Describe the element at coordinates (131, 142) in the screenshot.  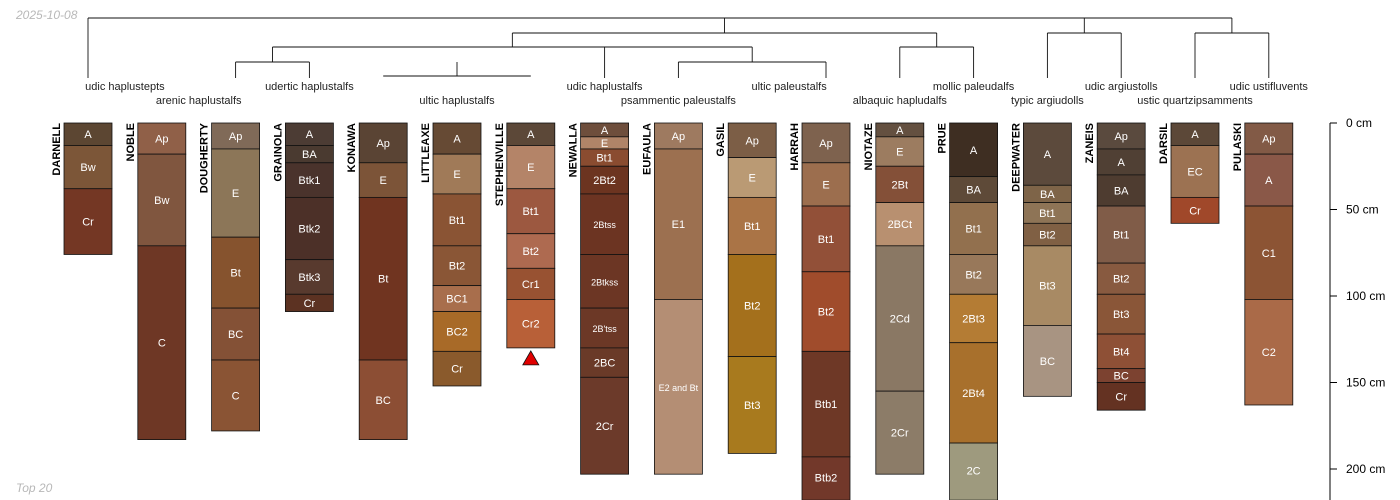
I see `profile-name: NOBLE` at that location.